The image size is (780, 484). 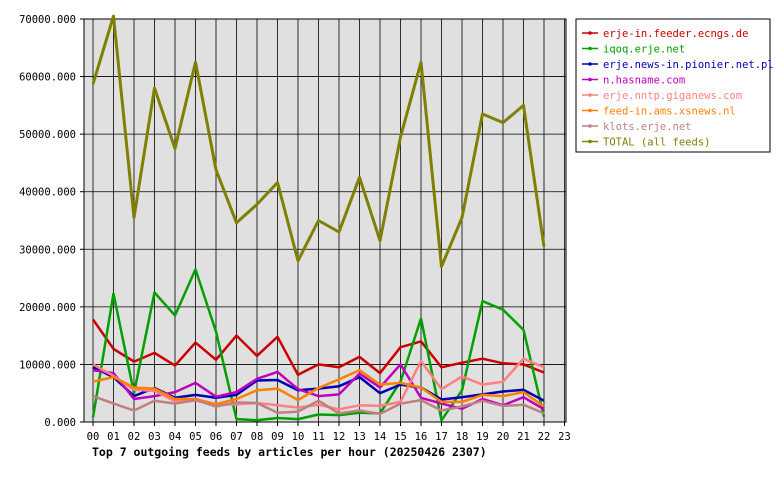 I want to click on x-tick-label: 02, so click(x=134, y=437).